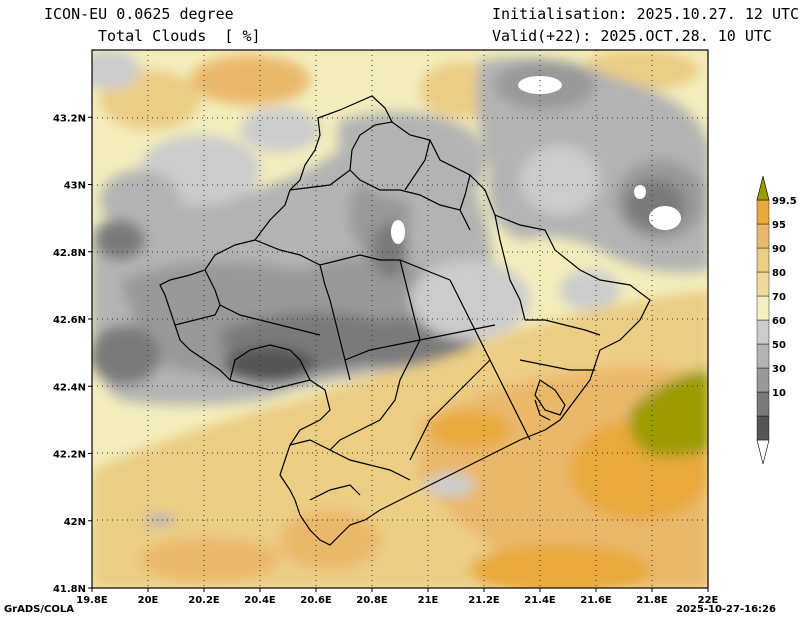  What do you see at coordinates (540, 600) in the screenshot?
I see `lon-label: 21.4E` at bounding box center [540, 600].